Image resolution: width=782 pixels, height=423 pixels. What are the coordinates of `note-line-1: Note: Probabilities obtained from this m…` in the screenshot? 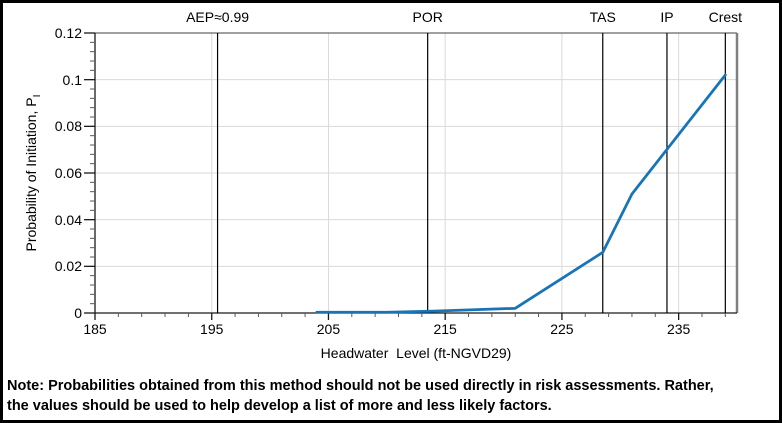 It's located at (360, 386).